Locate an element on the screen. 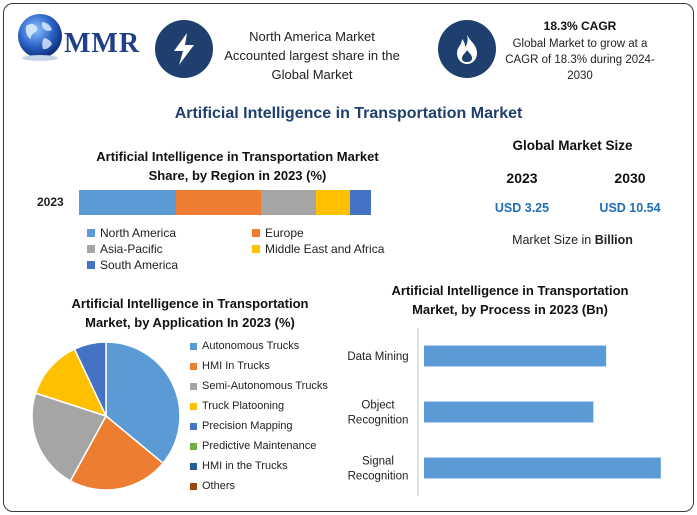 The width and height of the screenshot is (697, 515). lightning-badge is located at coordinates (184, 49).